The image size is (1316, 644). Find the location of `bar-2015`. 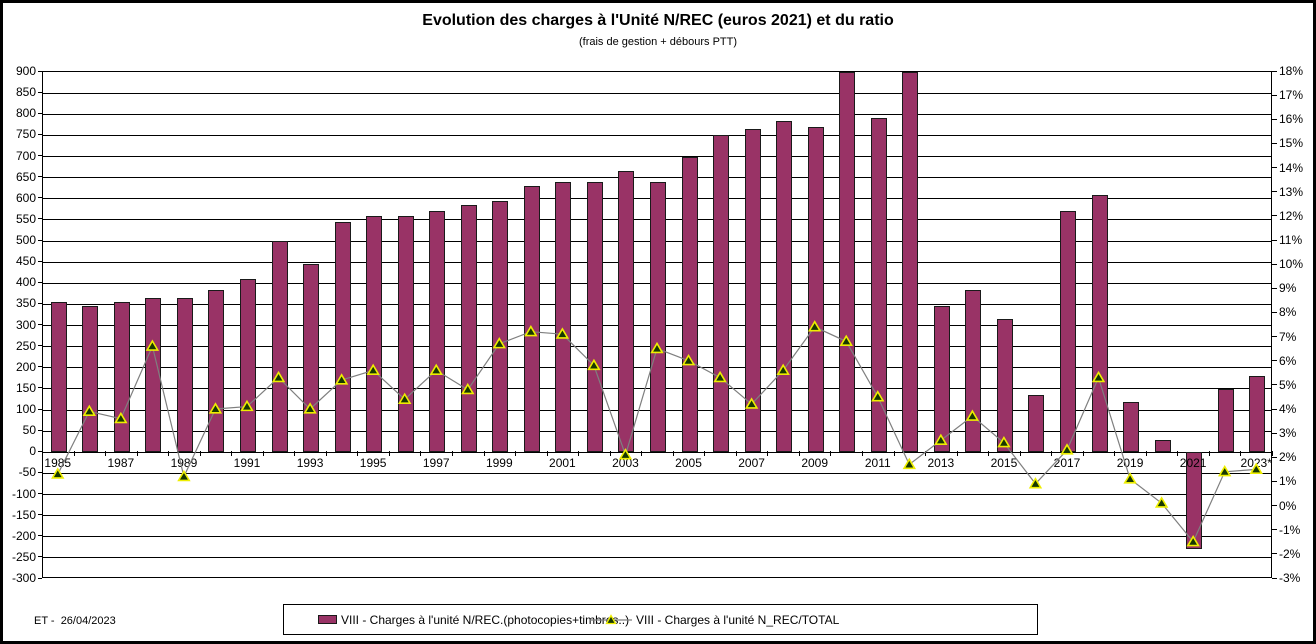

bar-2015 is located at coordinates (1004, 386).